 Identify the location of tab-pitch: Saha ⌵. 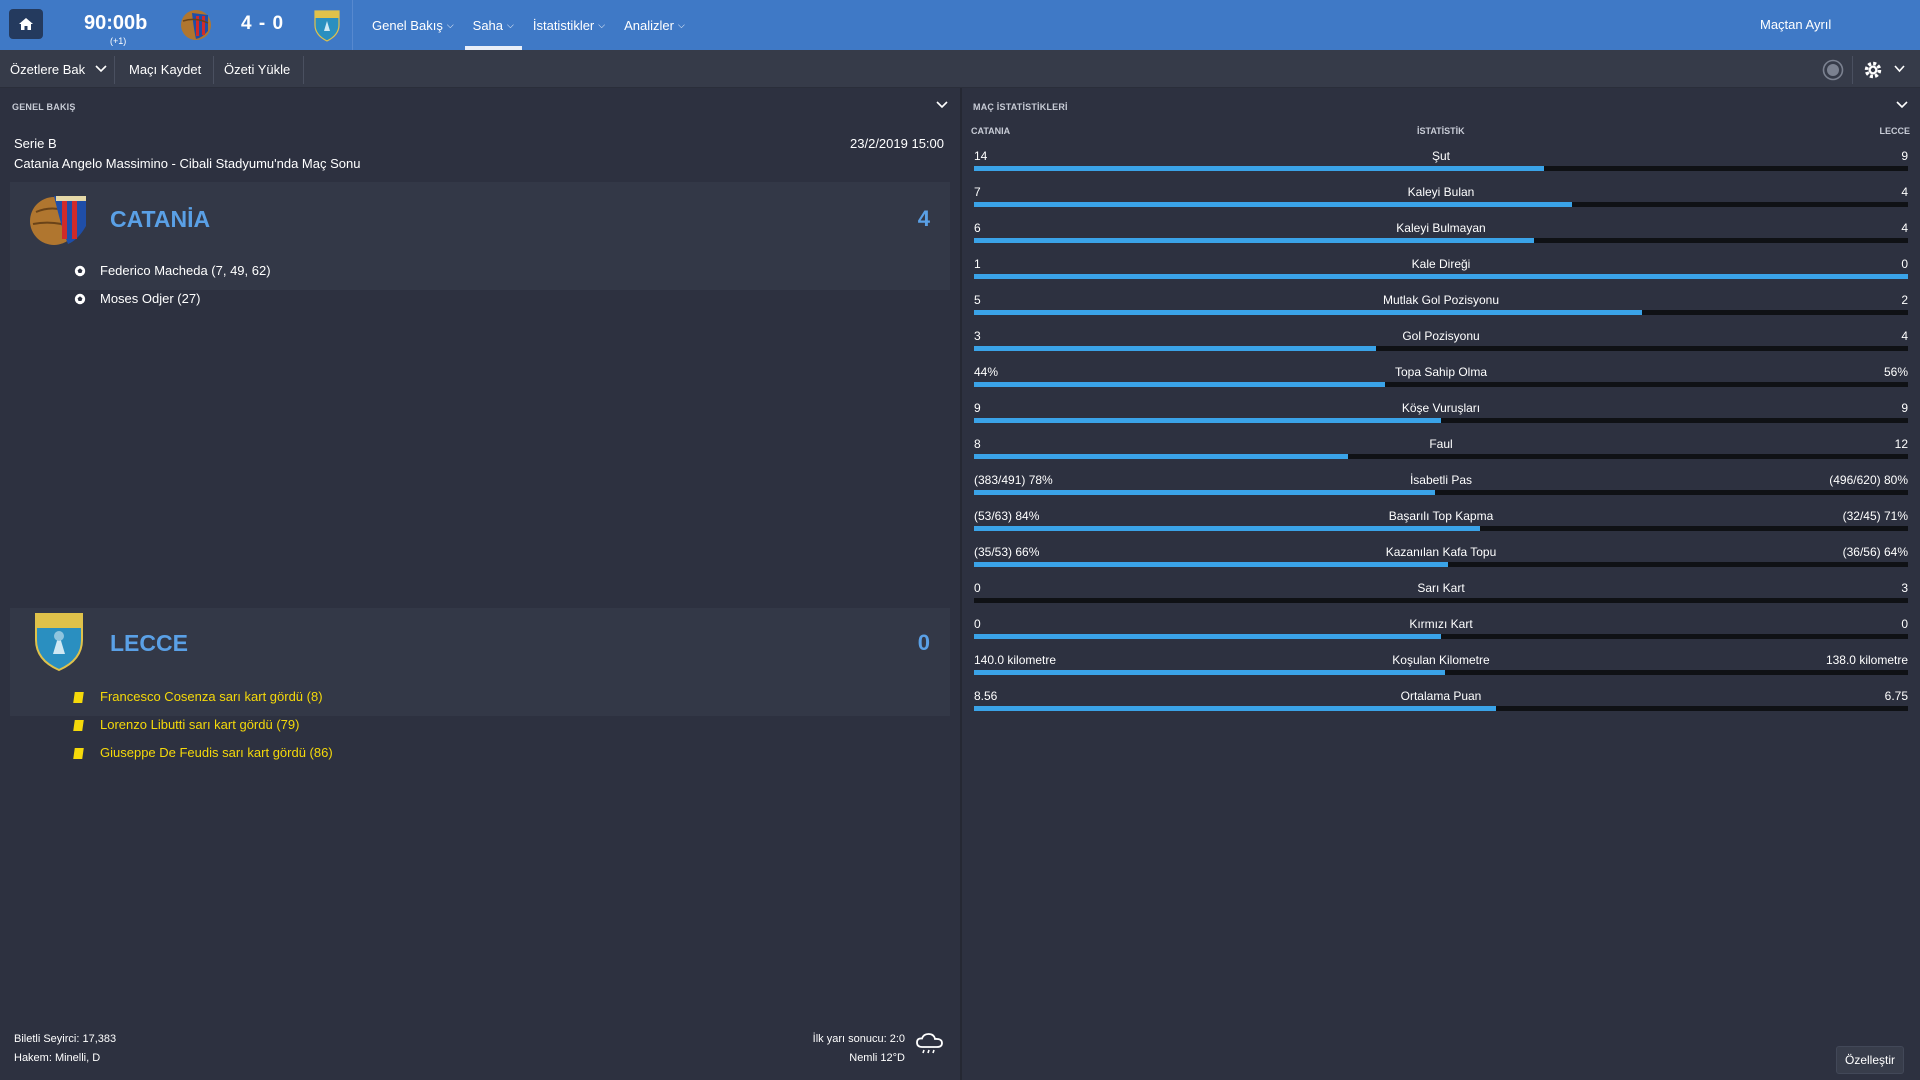
(493, 25).